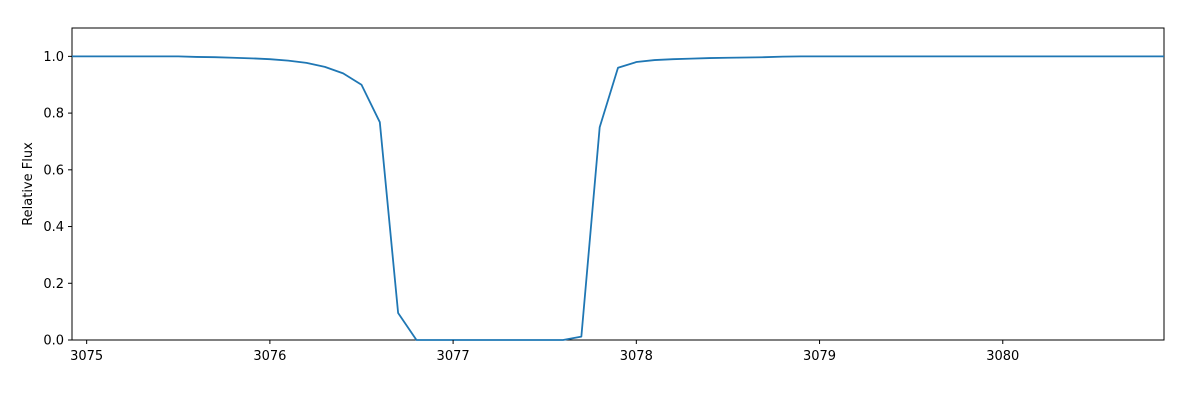 Image resolution: width=1200 pixels, height=400 pixels. I want to click on x-tick-label: 3078, so click(636, 356).